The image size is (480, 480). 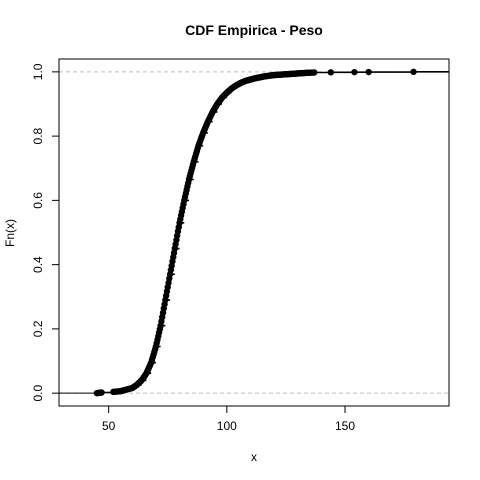 I want to click on y-tick-label: 0.0, so click(x=38, y=392).